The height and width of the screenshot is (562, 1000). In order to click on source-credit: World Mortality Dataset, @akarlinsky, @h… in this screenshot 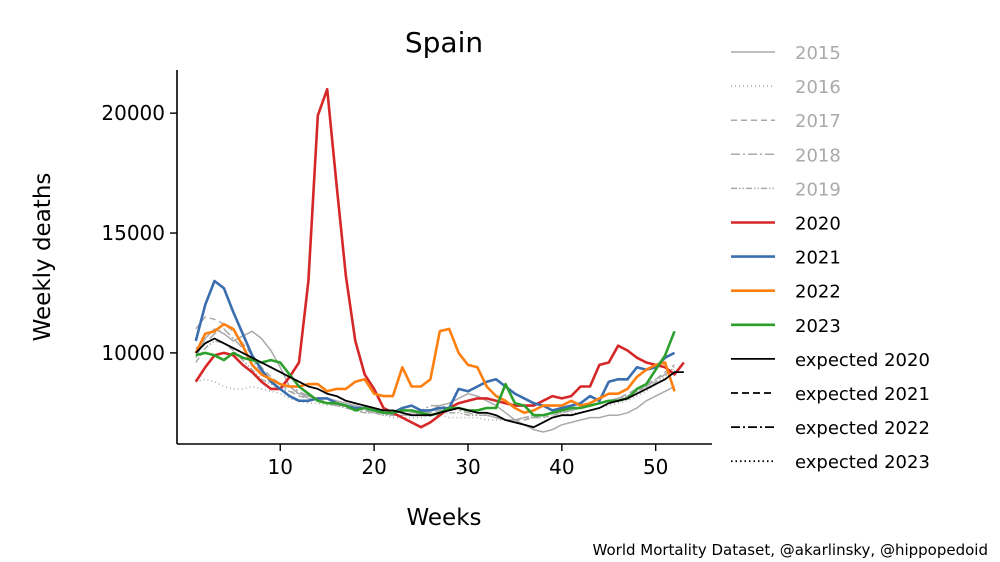, I will do `click(790, 550)`.